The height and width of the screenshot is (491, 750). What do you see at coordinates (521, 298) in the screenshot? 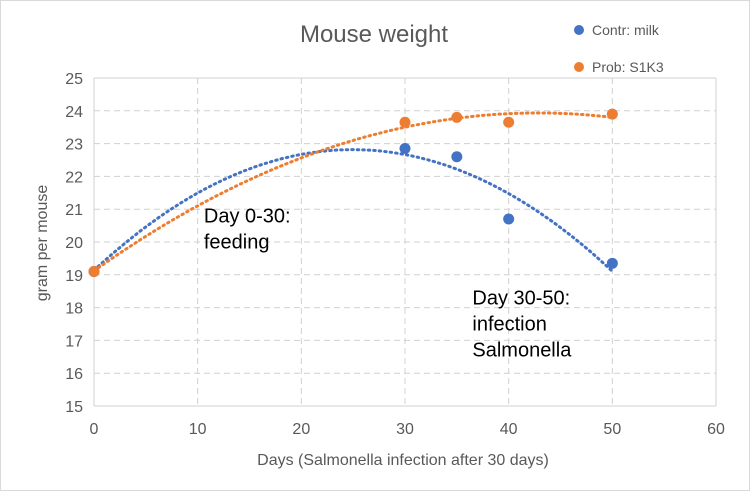
I see `annotation-line: Day 30-50:` at bounding box center [521, 298].